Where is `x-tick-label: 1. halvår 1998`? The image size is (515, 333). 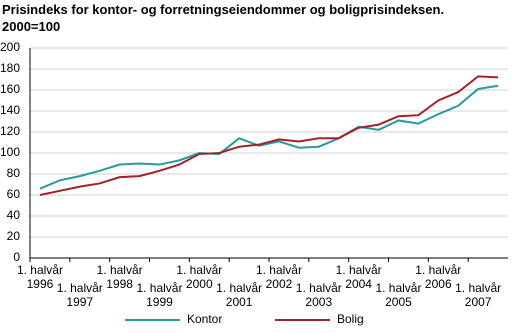
x-tick-label: 1. halvår 1998 is located at coordinates (119, 277).